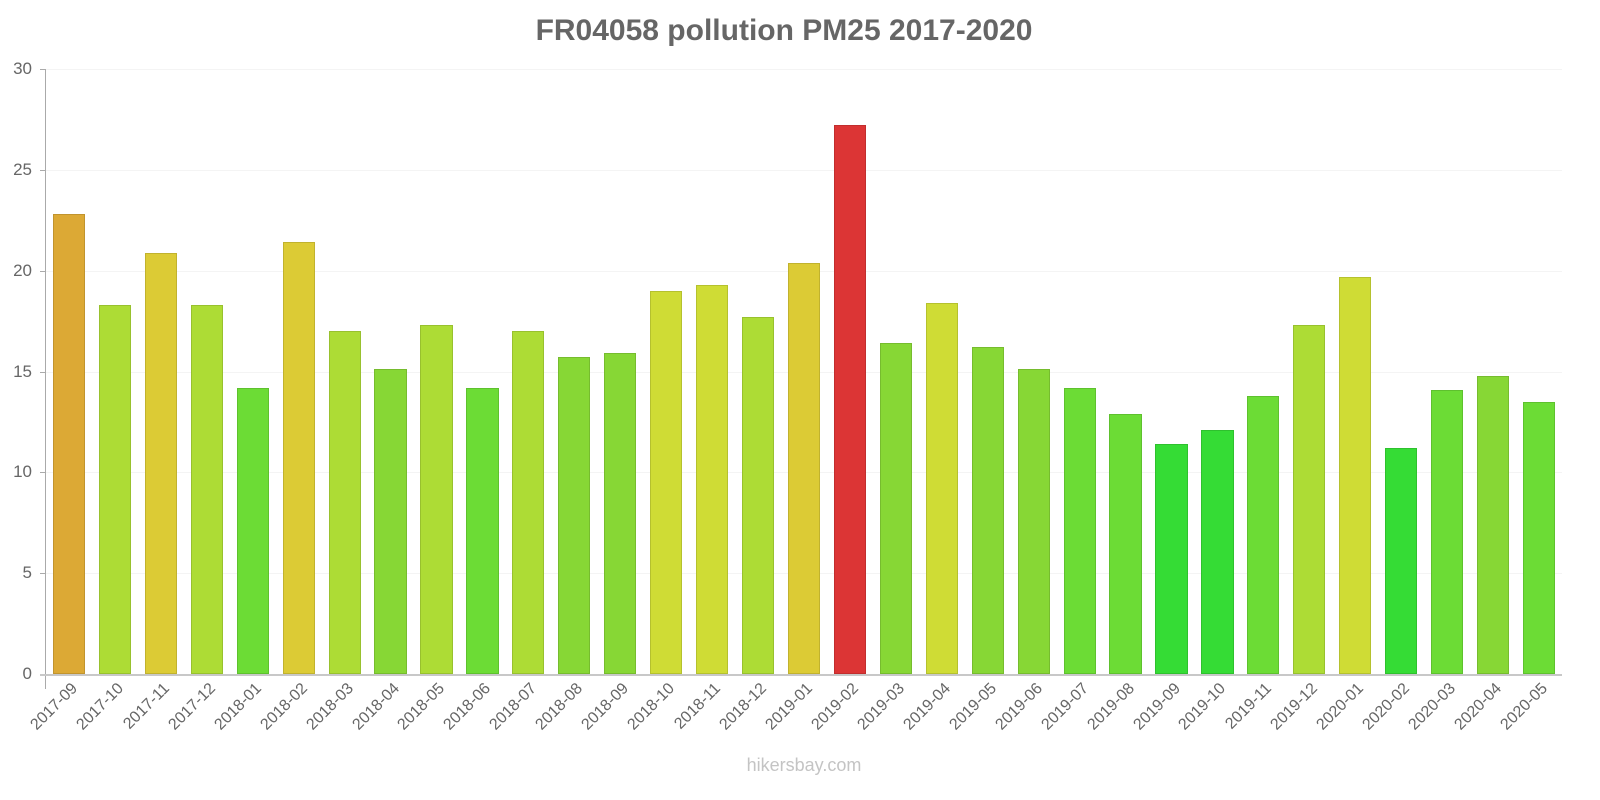 The height and width of the screenshot is (800, 1600). I want to click on y-tick-label: 5, so click(27, 573).